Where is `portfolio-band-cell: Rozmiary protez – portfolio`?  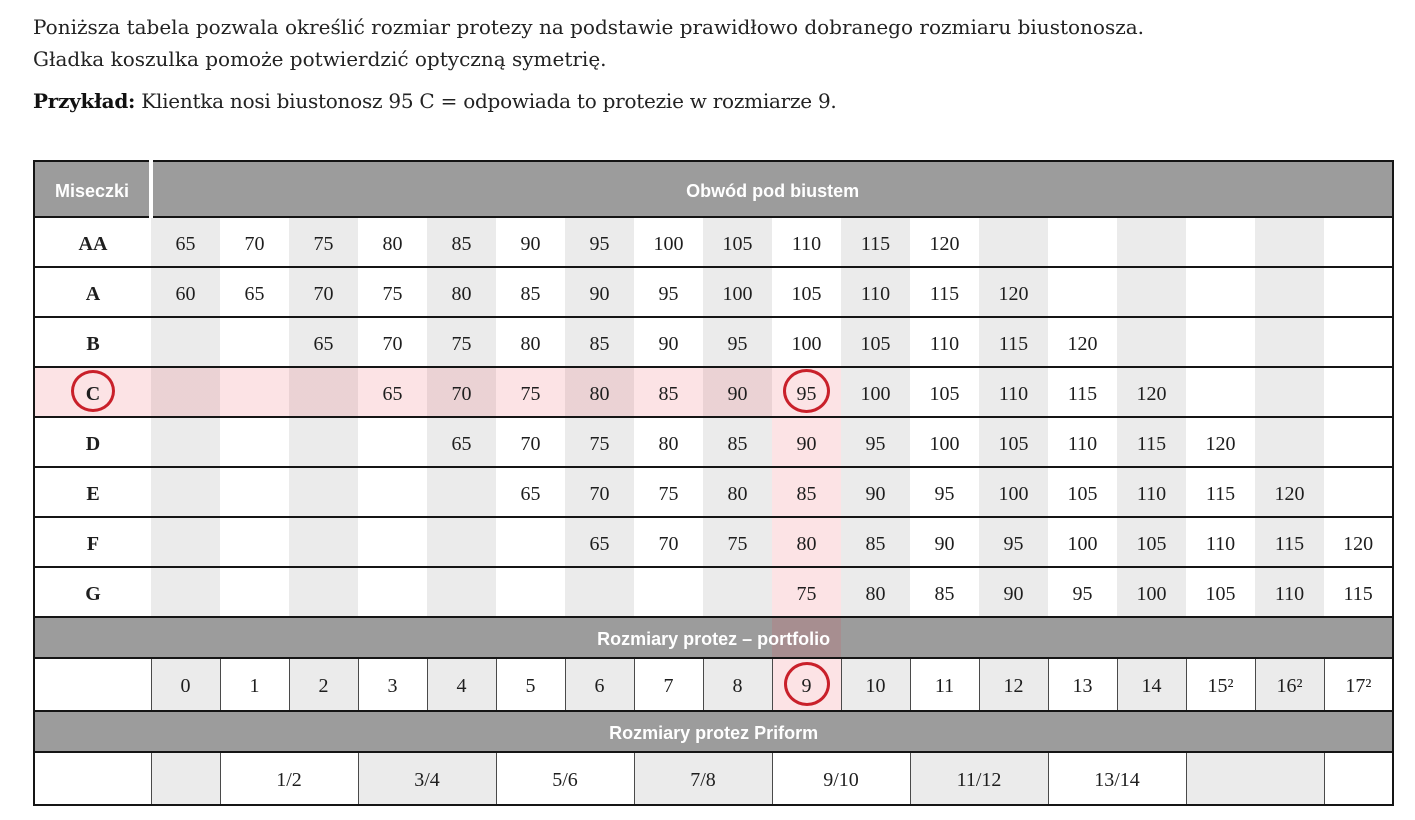 portfolio-band-cell: Rozmiary protez – portfolio is located at coordinates (714, 637).